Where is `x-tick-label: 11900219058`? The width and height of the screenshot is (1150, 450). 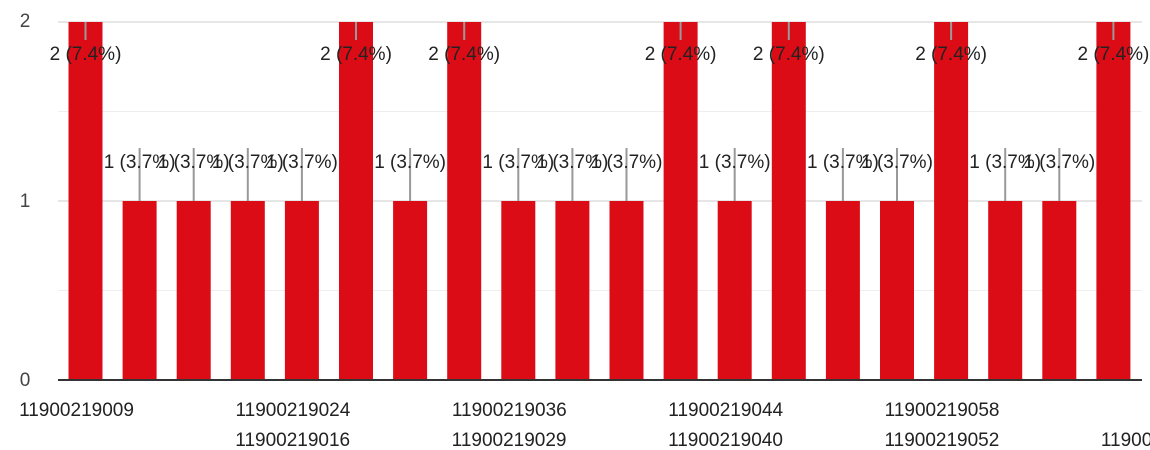
x-tick-label: 11900219058 is located at coordinates (942, 410).